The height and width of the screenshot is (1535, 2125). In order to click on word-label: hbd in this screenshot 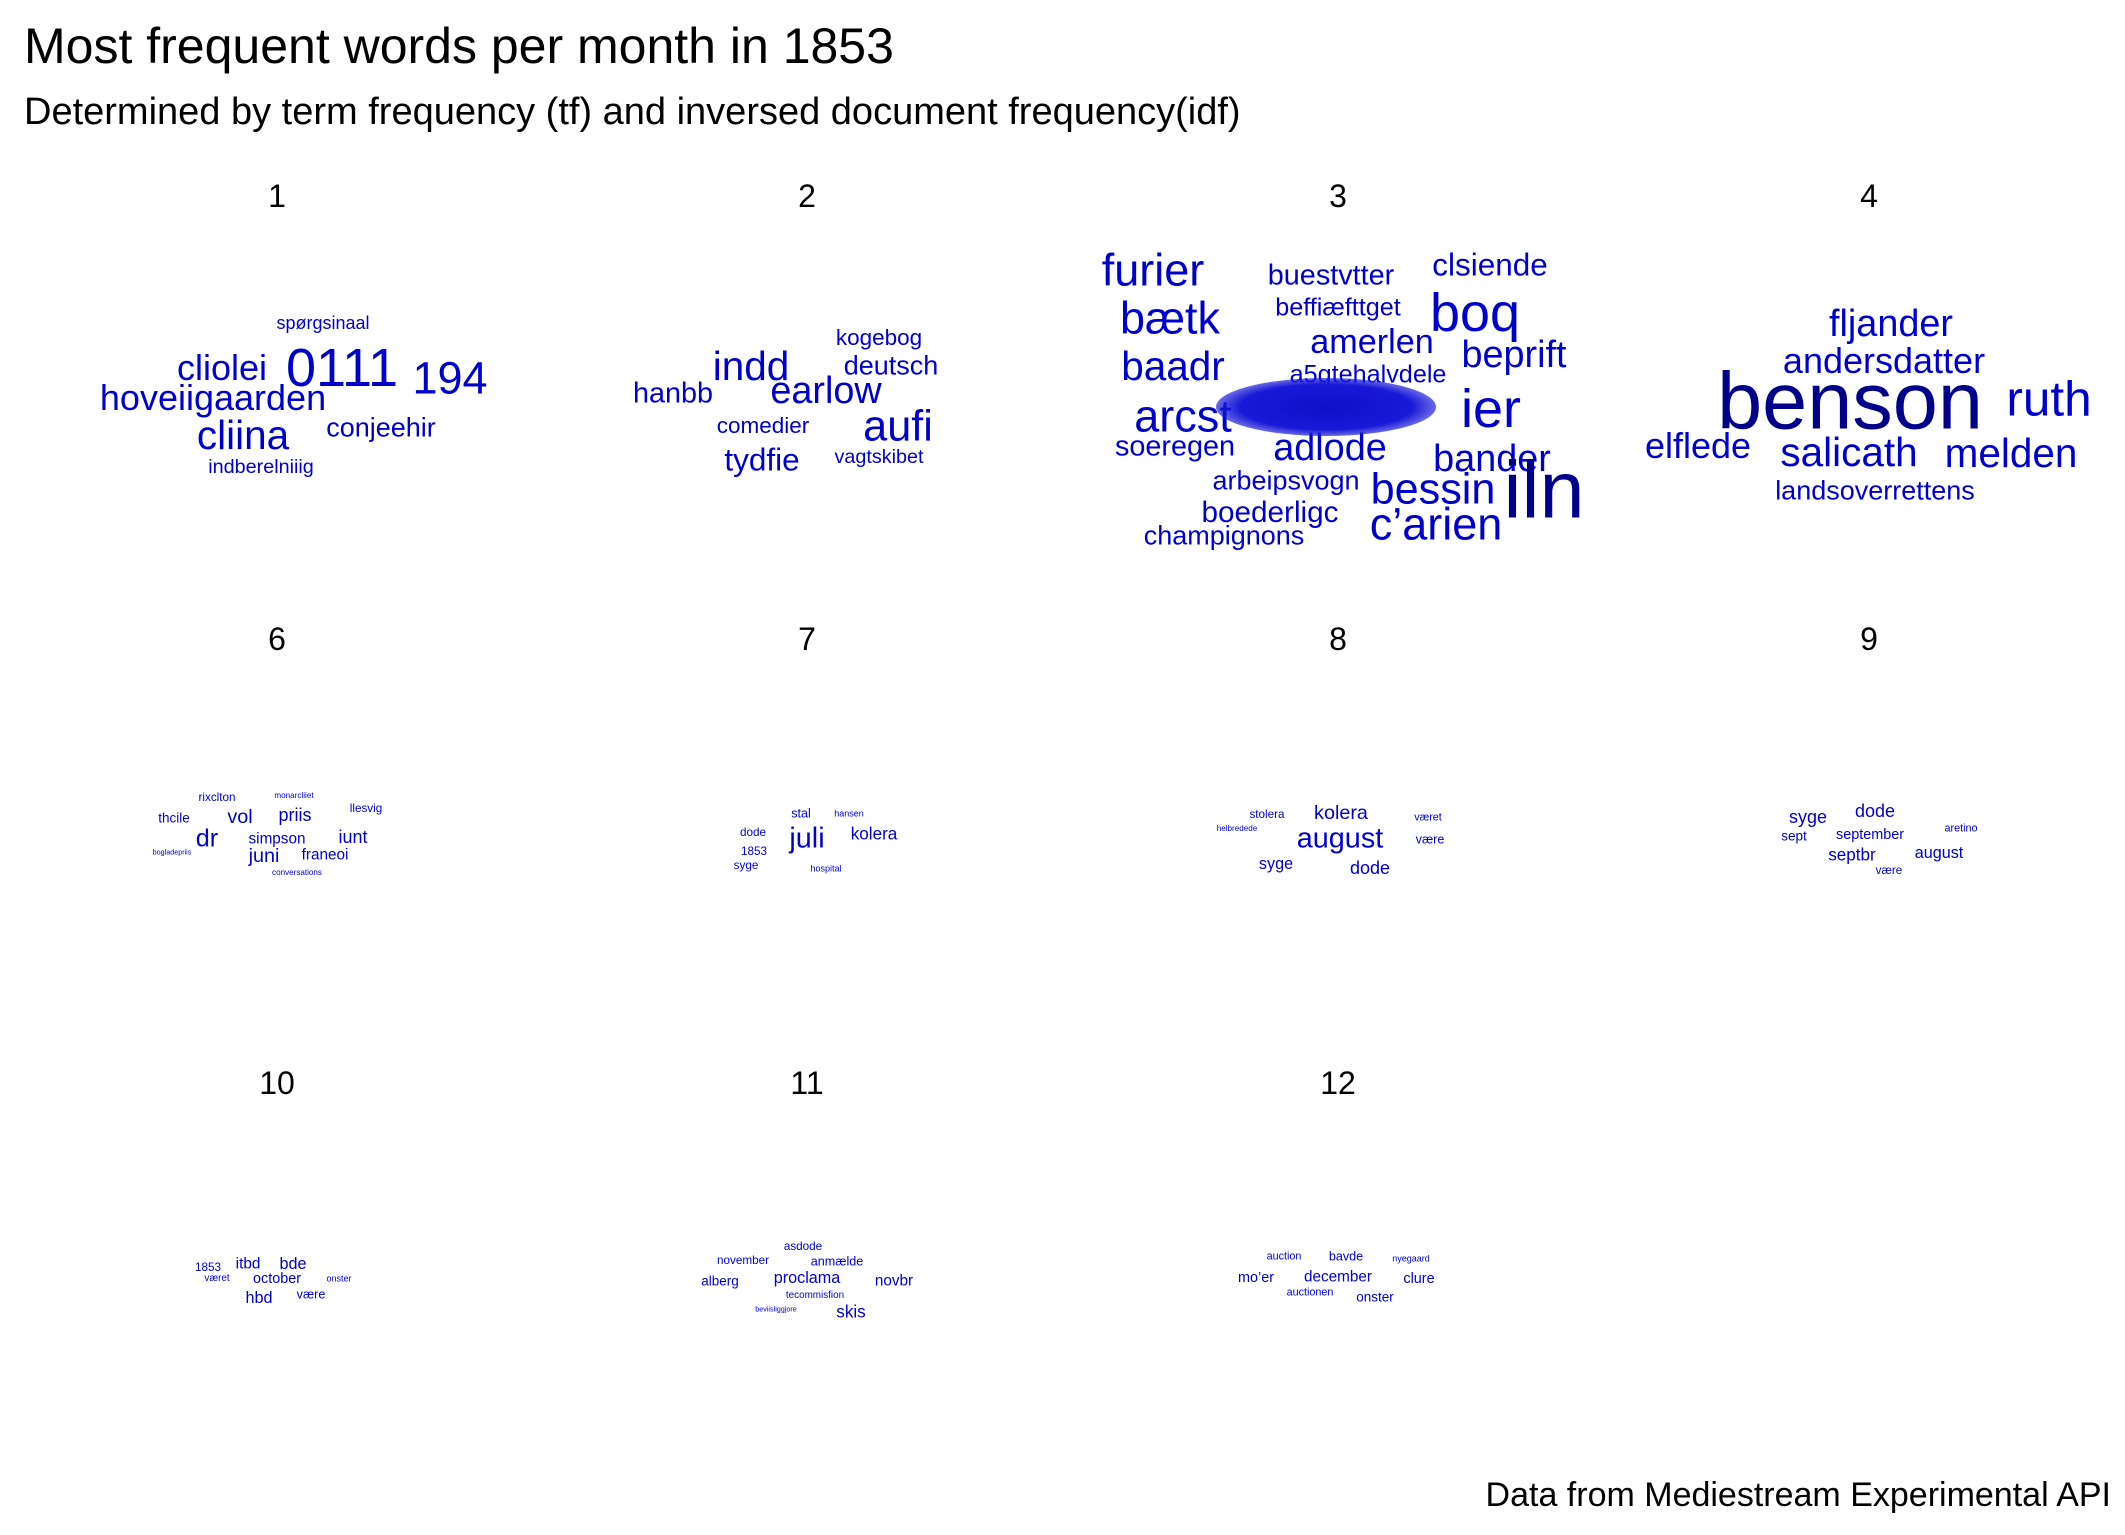, I will do `click(259, 1297)`.